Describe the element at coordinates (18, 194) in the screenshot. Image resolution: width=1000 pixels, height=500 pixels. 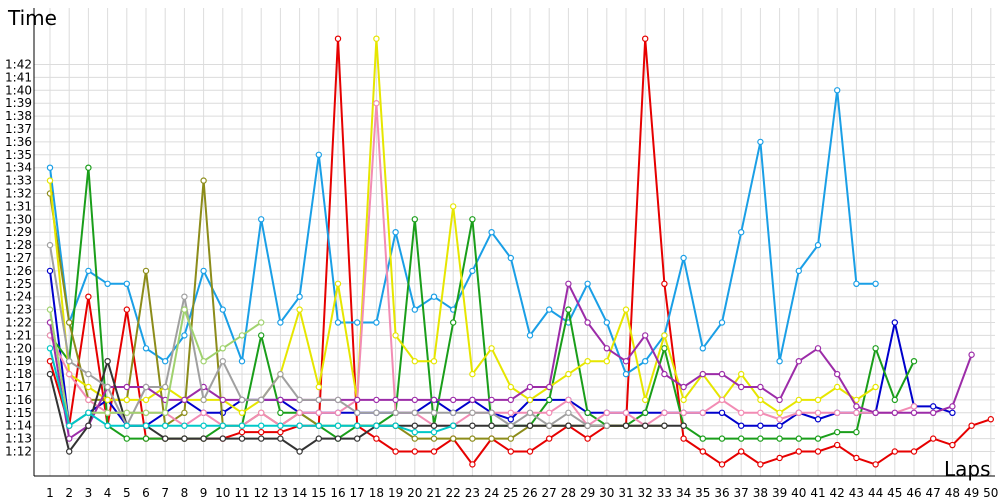
I see `y-tick-label: 1:32` at that location.